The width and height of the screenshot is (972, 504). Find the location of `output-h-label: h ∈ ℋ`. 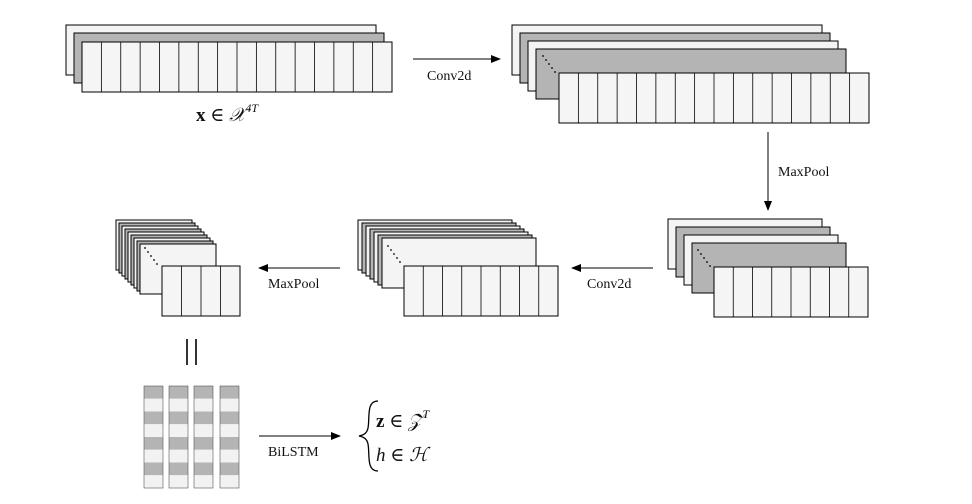

output-h-label: h ∈ ℋ is located at coordinates (403, 455).